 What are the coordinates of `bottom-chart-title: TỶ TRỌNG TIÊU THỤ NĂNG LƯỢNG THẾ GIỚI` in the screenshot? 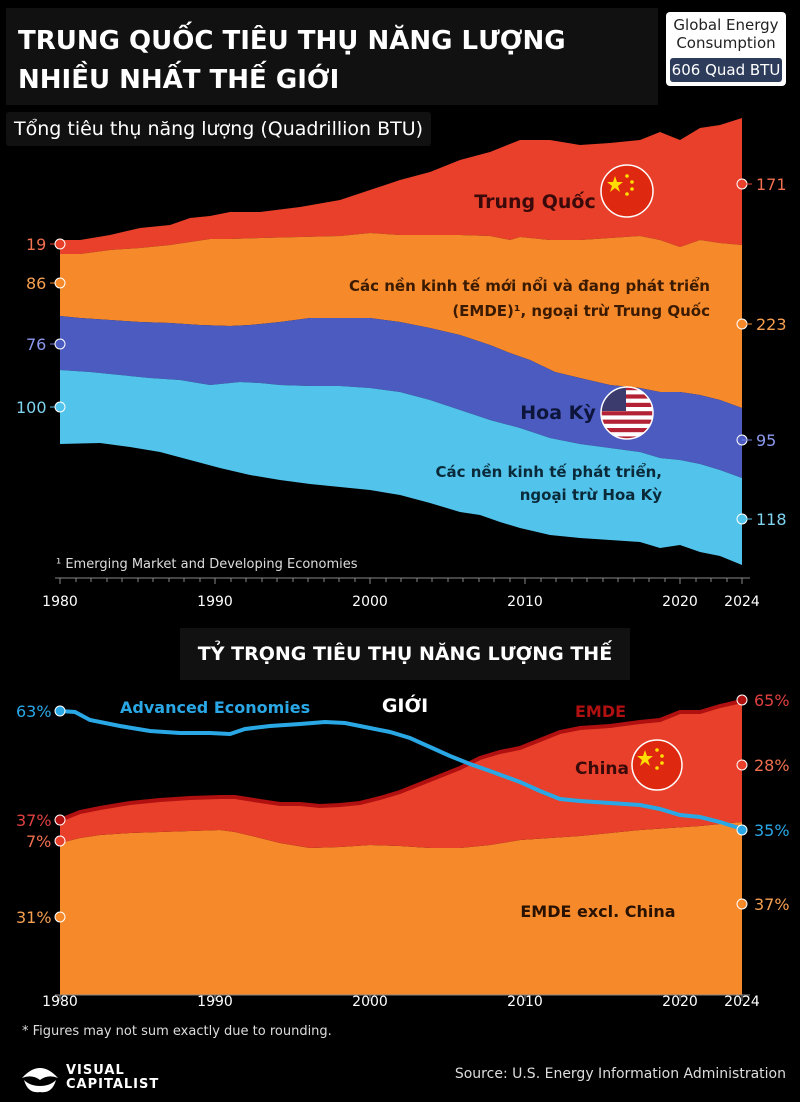 It's located at (405, 672).